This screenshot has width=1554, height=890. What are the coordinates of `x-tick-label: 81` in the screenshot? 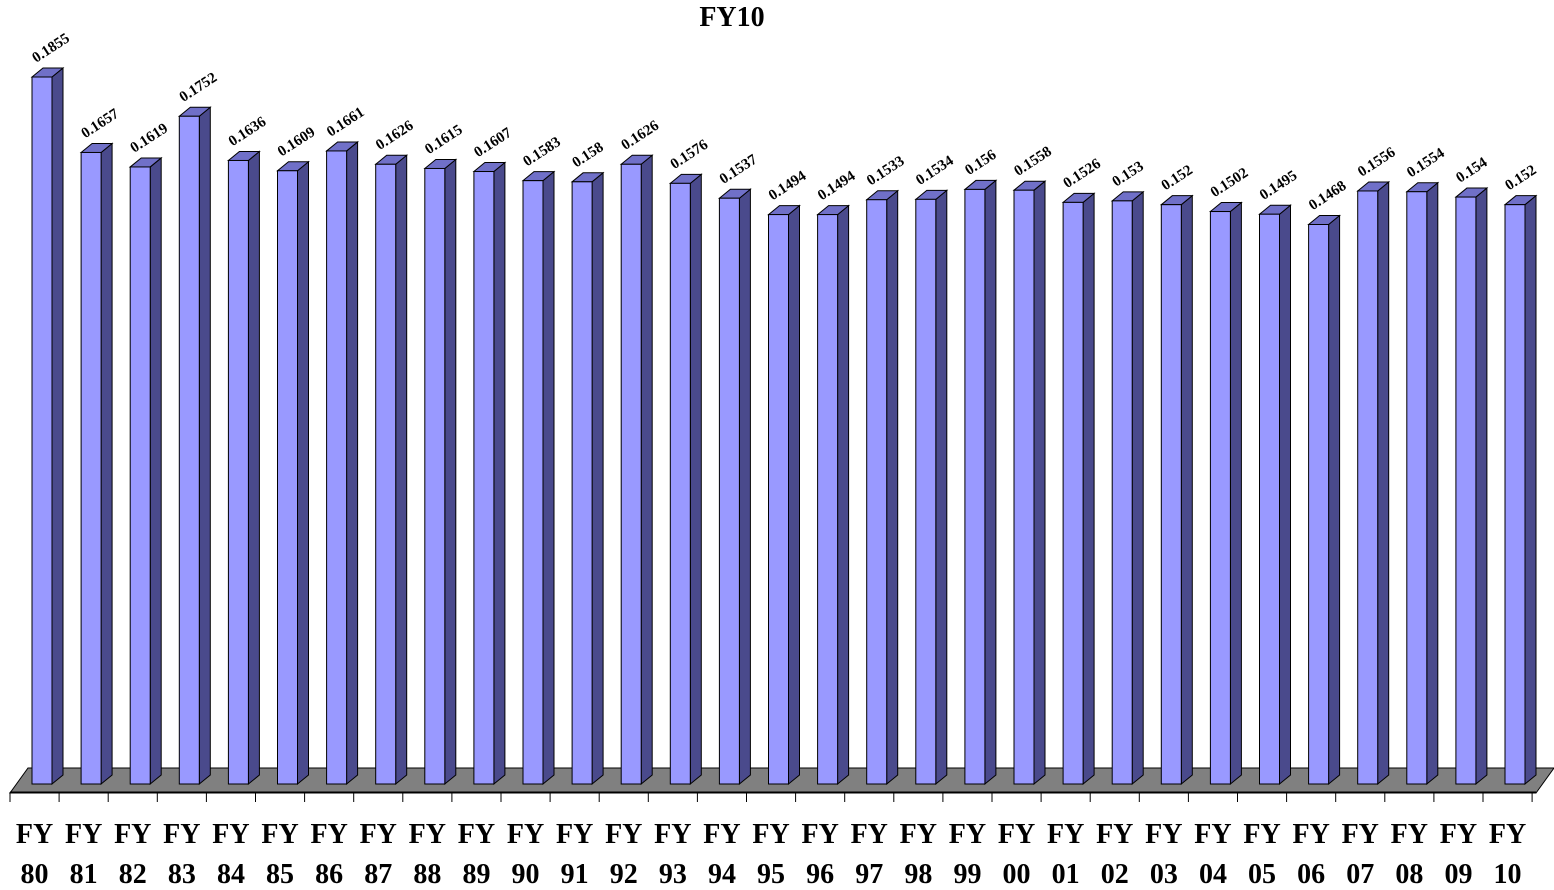 It's located at (84, 874).